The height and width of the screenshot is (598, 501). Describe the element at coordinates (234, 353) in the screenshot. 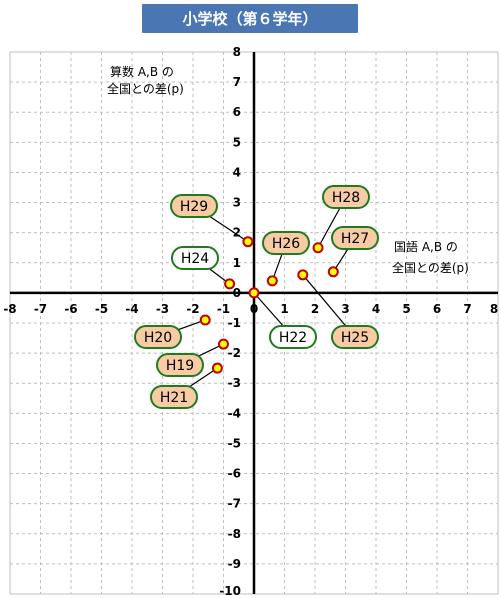

I see `y-tick-label: -2` at that location.